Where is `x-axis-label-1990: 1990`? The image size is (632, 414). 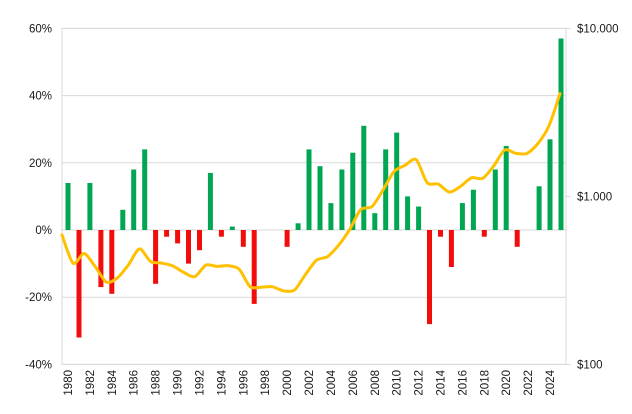 x-axis-label-1990: 1990 is located at coordinates (179, 383).